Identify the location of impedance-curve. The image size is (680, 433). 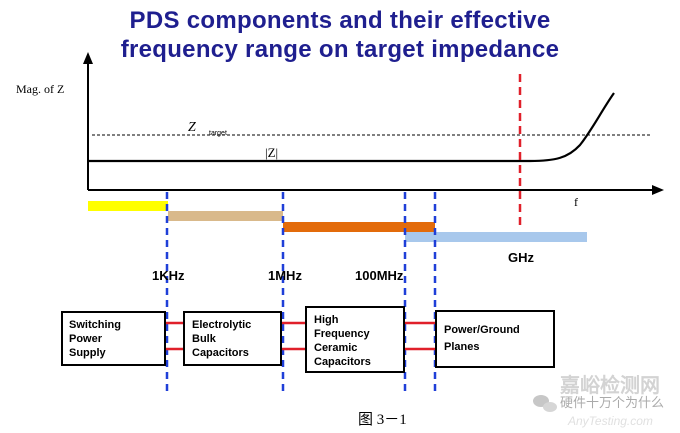
(351, 127).